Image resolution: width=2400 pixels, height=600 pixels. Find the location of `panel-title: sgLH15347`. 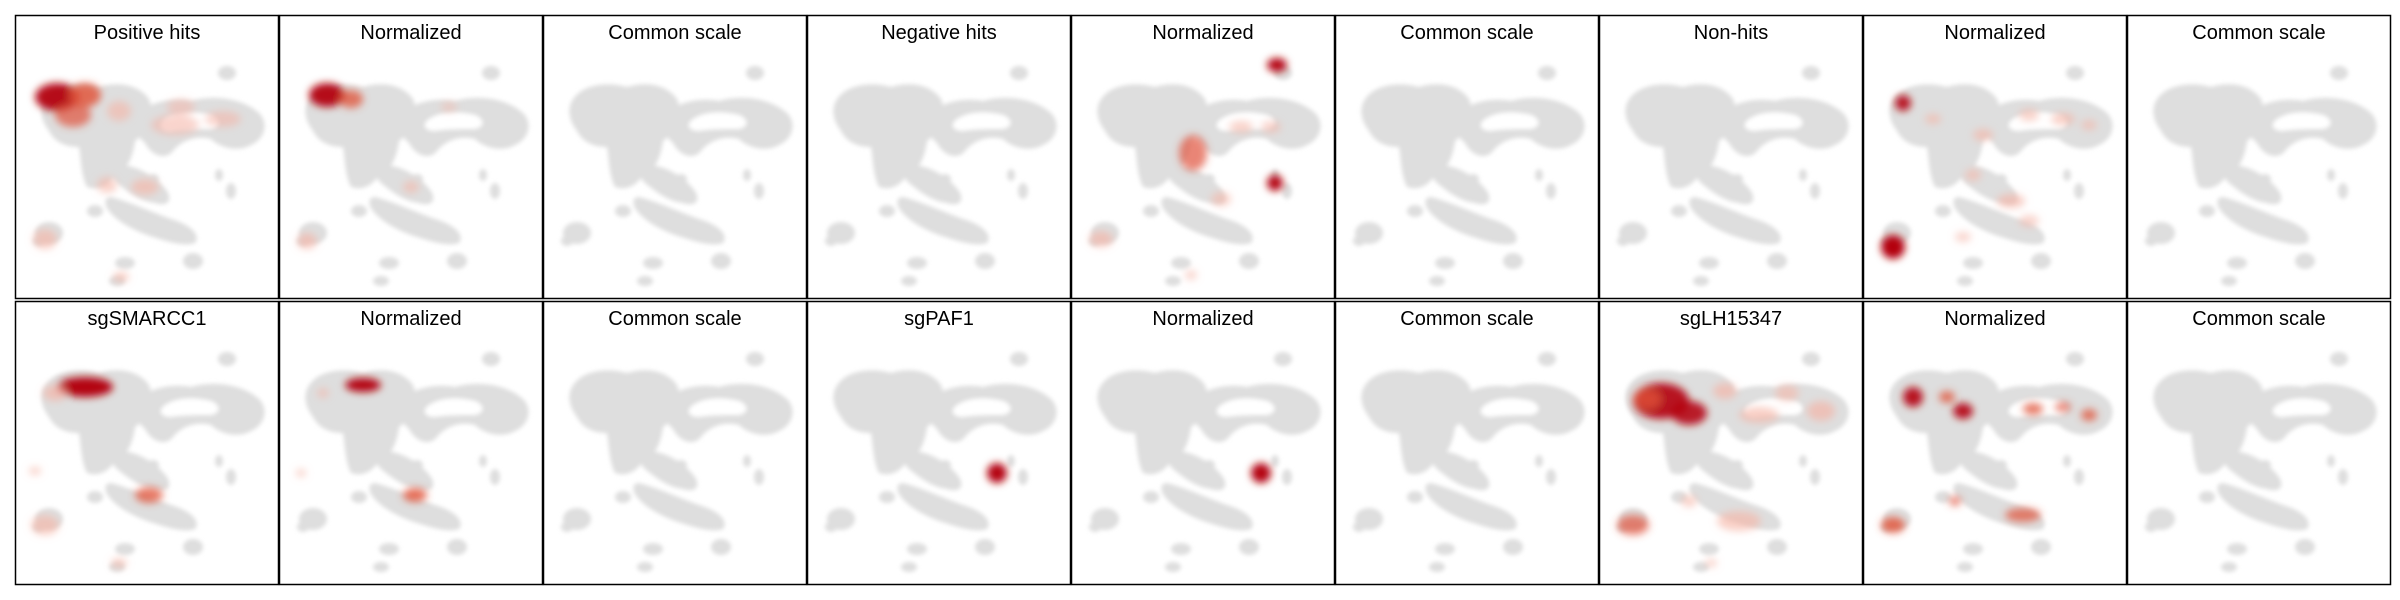

panel-title: sgLH15347 is located at coordinates (1731, 319).